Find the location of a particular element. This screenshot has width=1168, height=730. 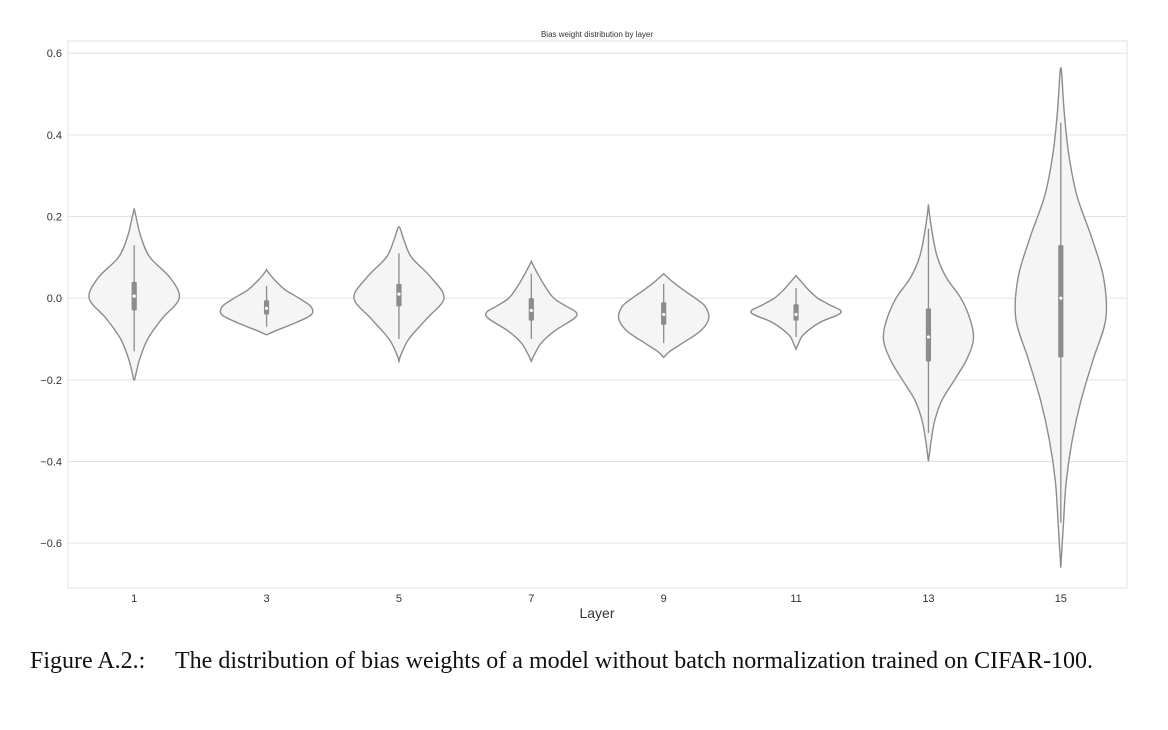

x-tick-label: 9 is located at coordinates (664, 599).